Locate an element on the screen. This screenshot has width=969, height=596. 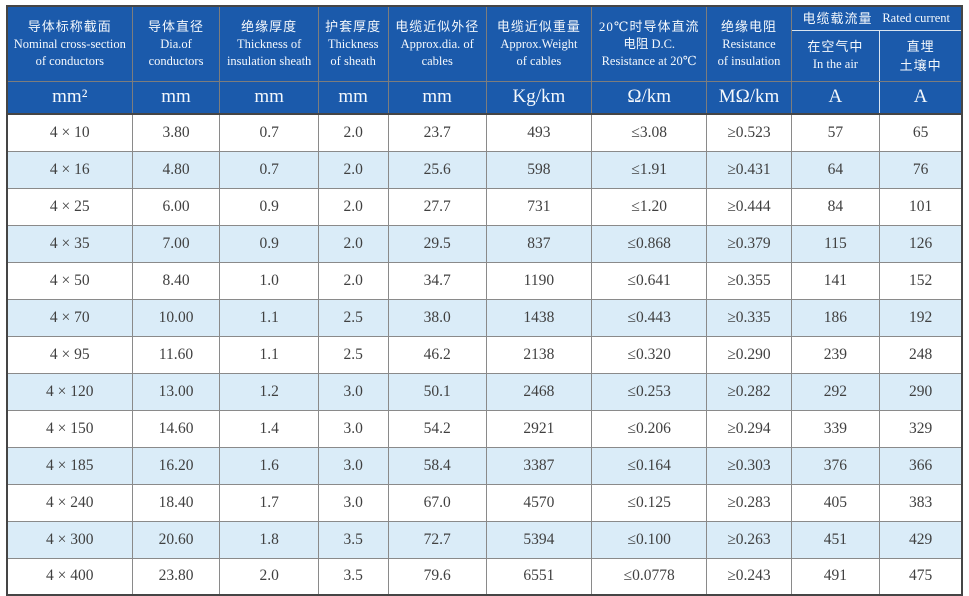
cell-insulation-thickness: 2.0 is located at coordinates (269, 576).